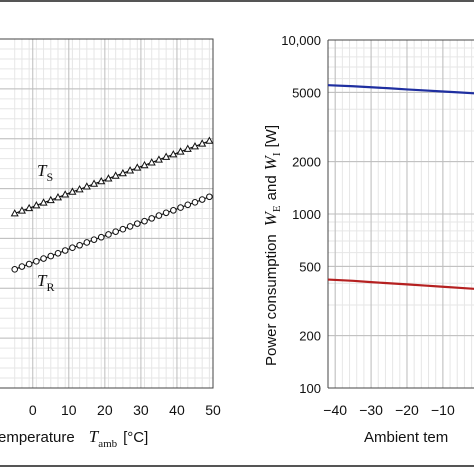 This screenshot has width=474, height=474. Describe the element at coordinates (45, 172) in the screenshot. I see `label-ts: TS` at that location.